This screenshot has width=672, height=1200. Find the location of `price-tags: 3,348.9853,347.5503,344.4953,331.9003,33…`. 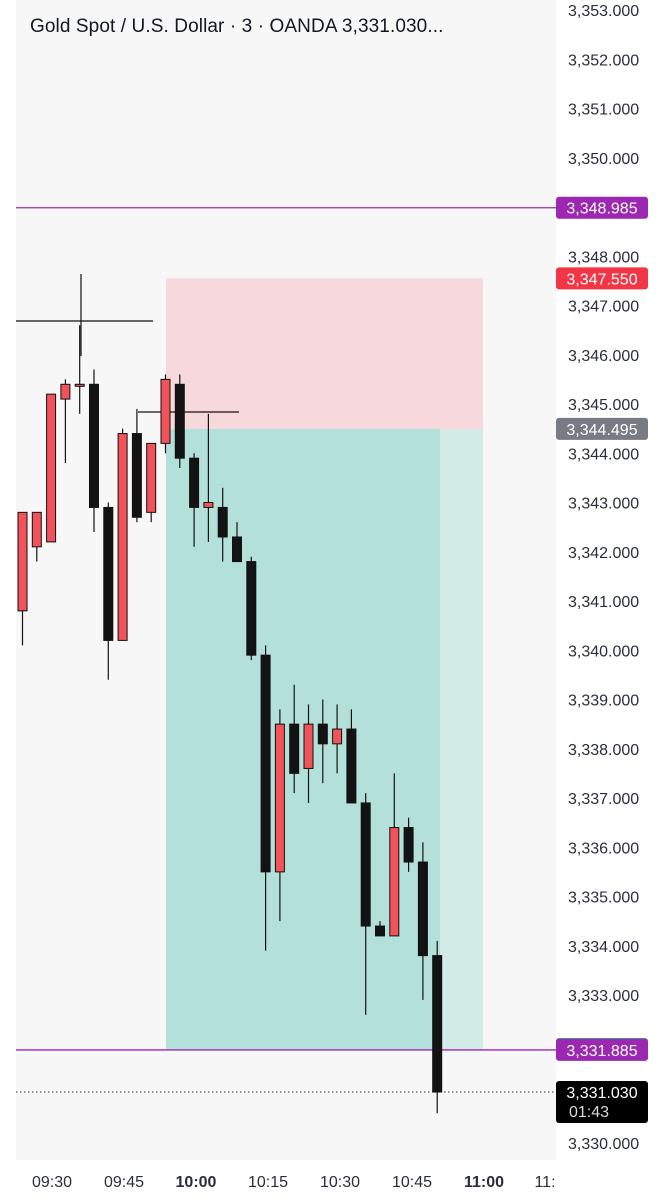

price-tags: 3,348.9853,347.5503,344.4953,331.9003,33… is located at coordinates (602, 660).